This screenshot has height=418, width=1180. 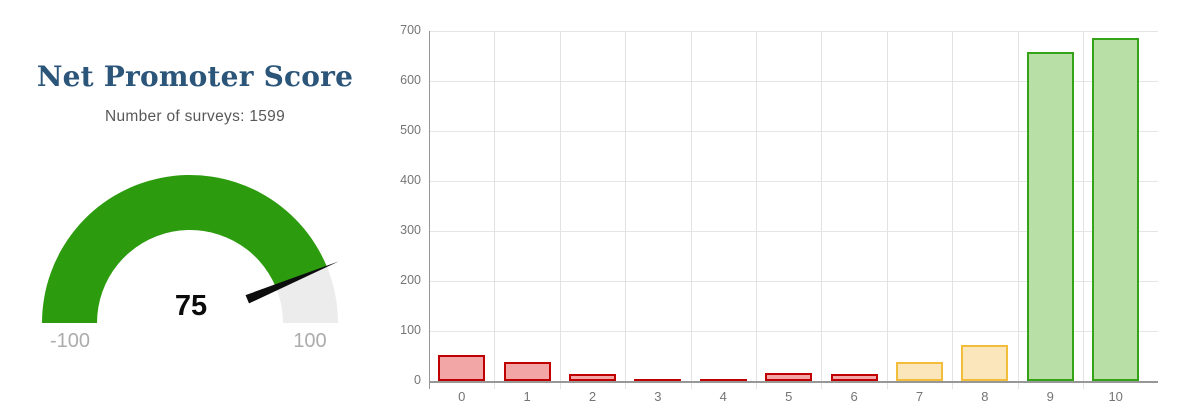 What do you see at coordinates (410, 80) in the screenshot?
I see `y-axis-tick-label: 600` at bounding box center [410, 80].